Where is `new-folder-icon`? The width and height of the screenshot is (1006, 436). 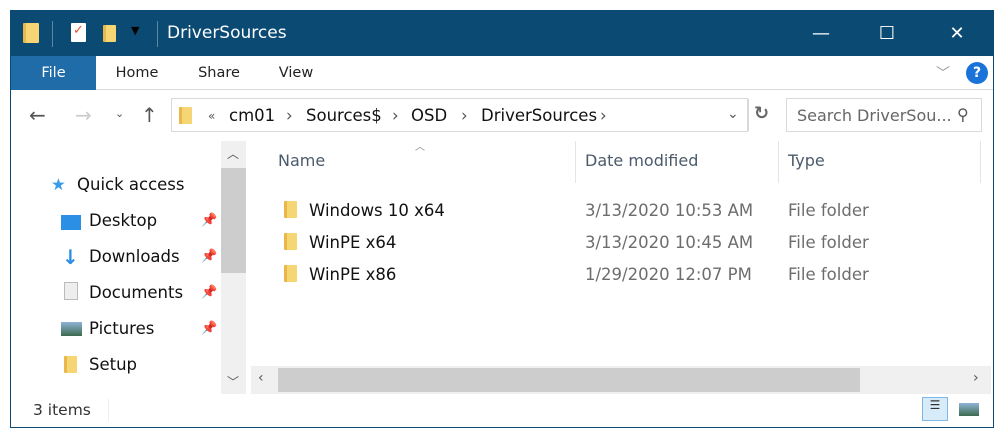
new-folder-icon is located at coordinates (109, 33).